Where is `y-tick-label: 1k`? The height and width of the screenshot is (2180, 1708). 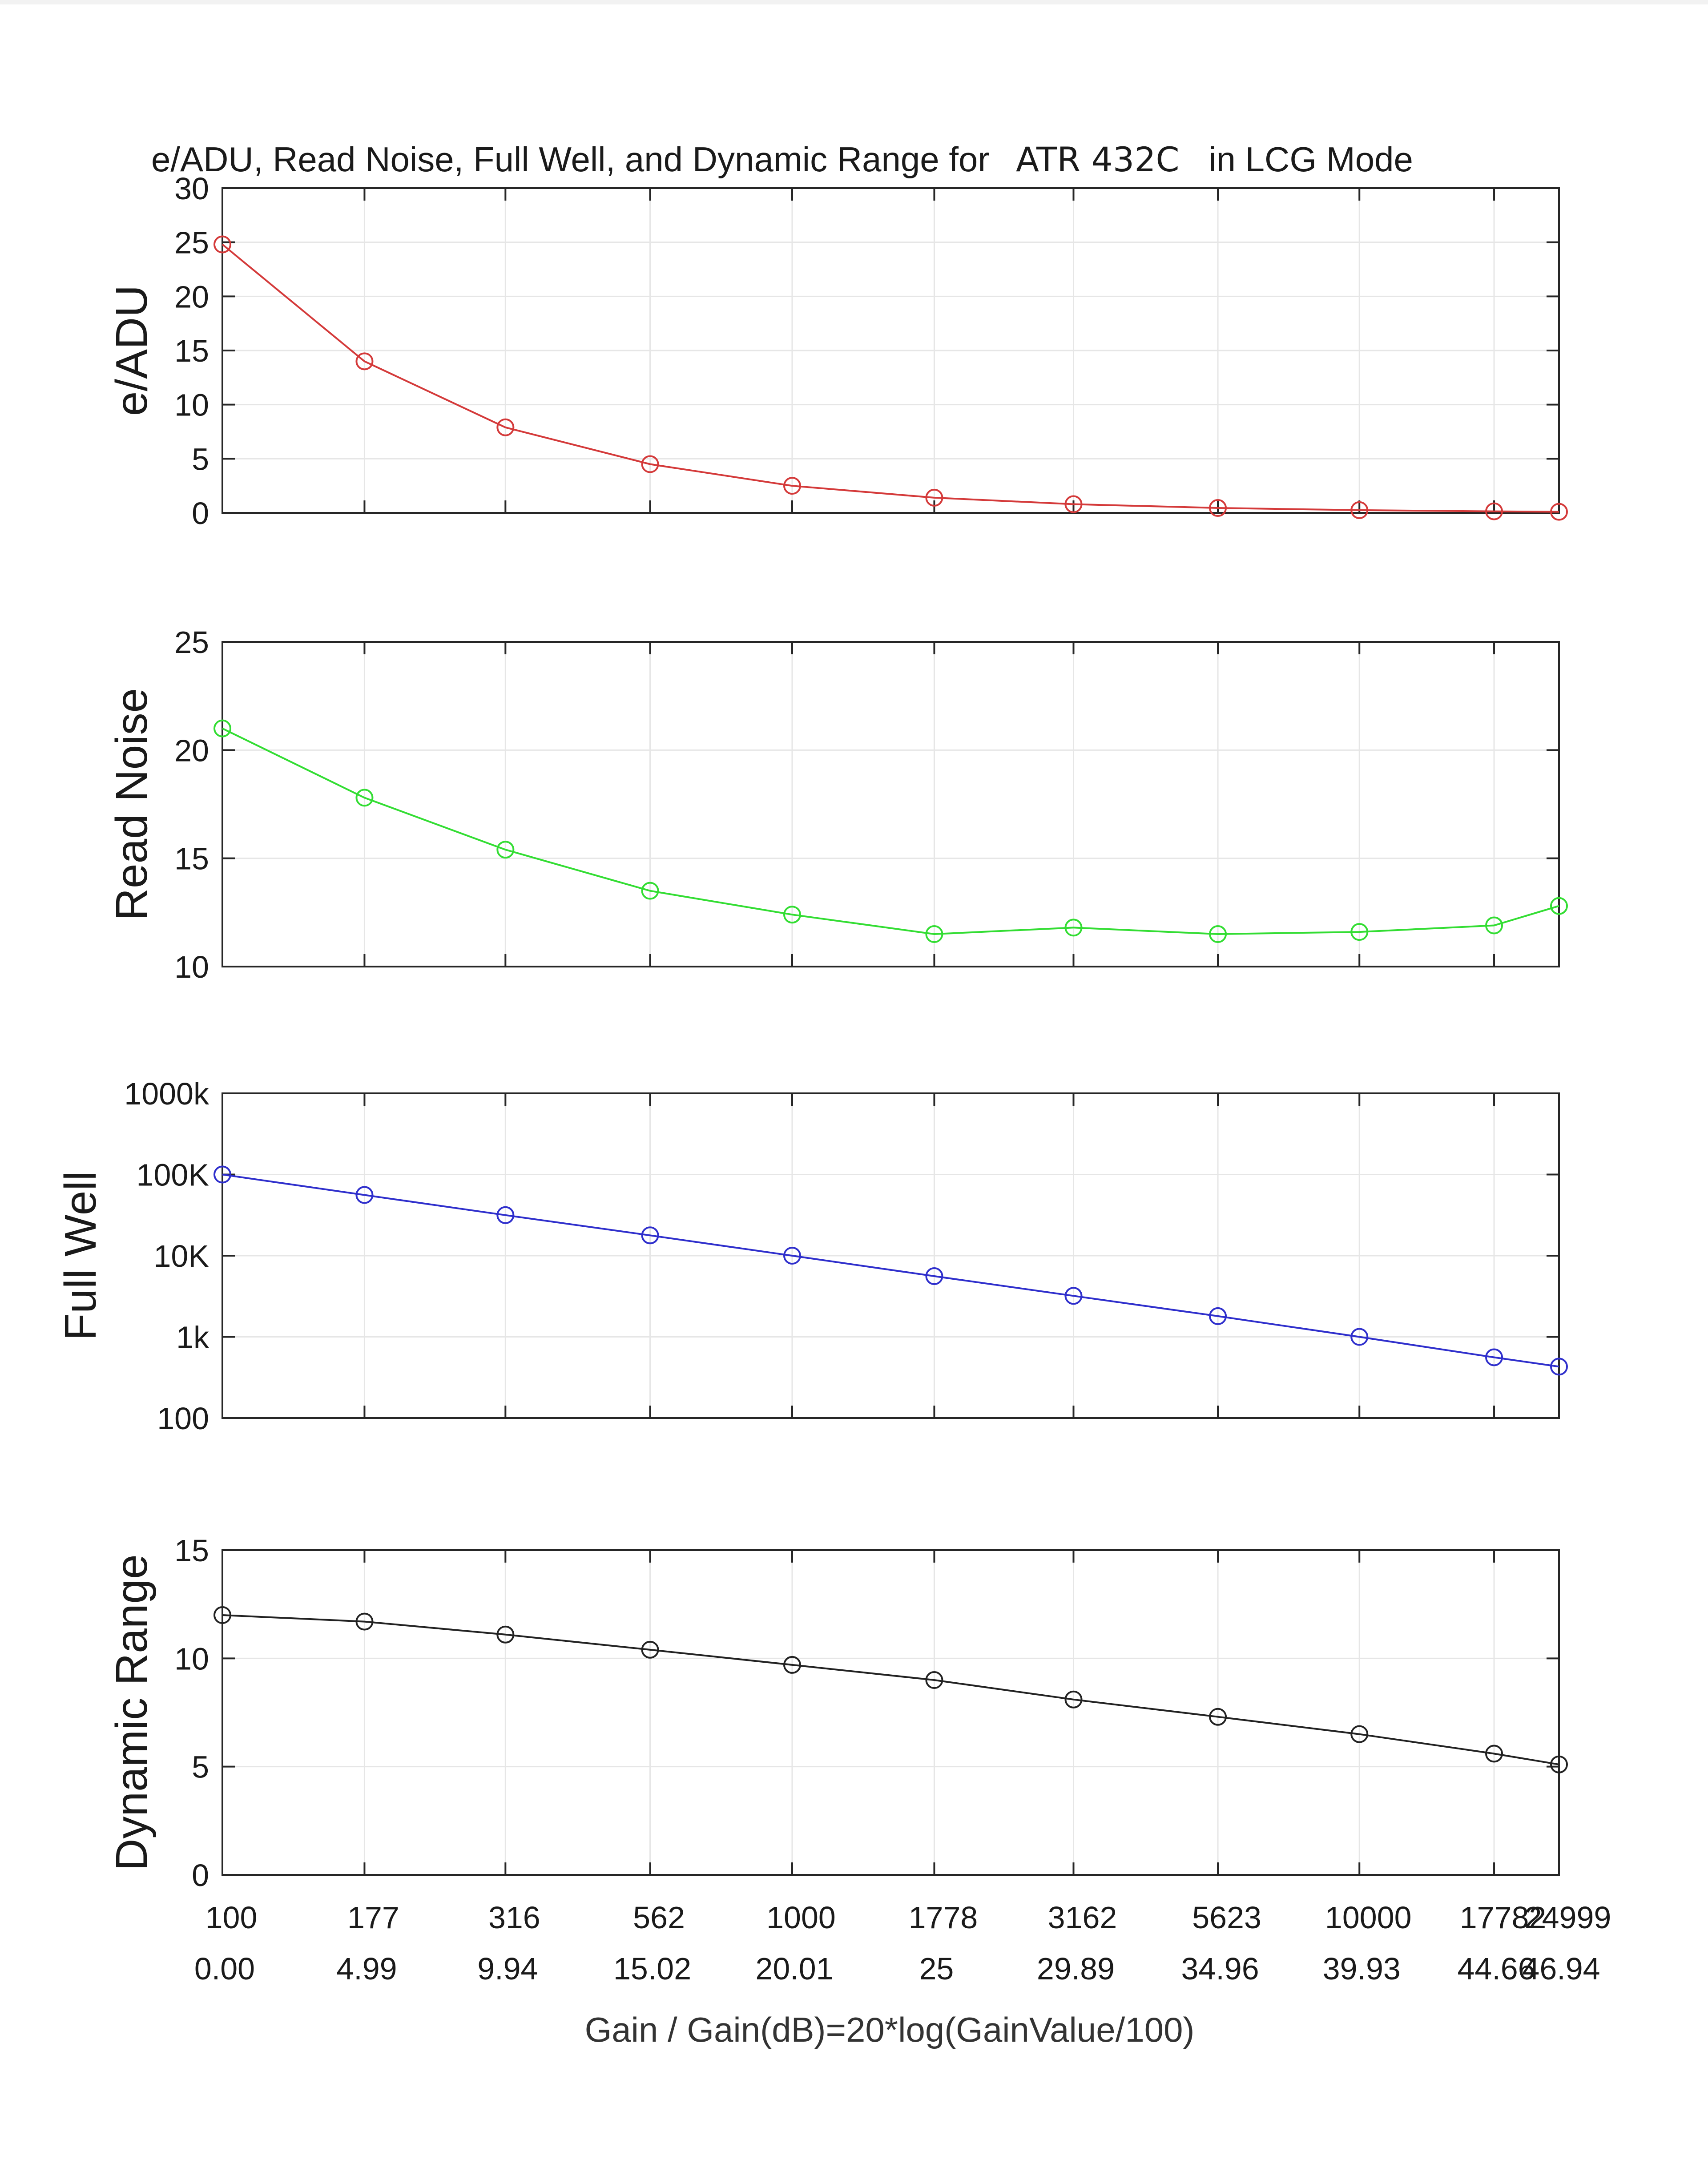
y-tick-label: 1k is located at coordinates (192, 1337).